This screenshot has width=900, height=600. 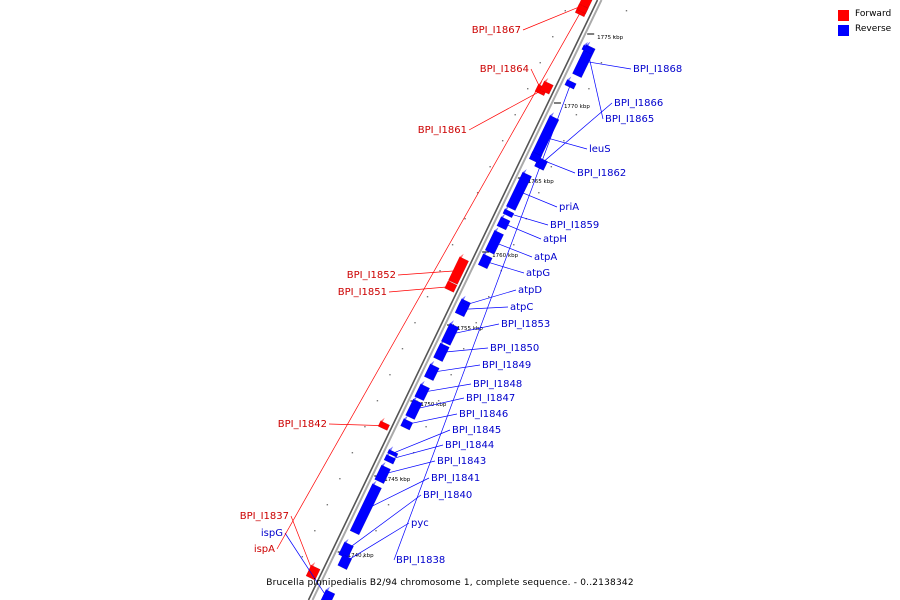 I want to click on legend-forward: Forward, so click(x=869, y=16).